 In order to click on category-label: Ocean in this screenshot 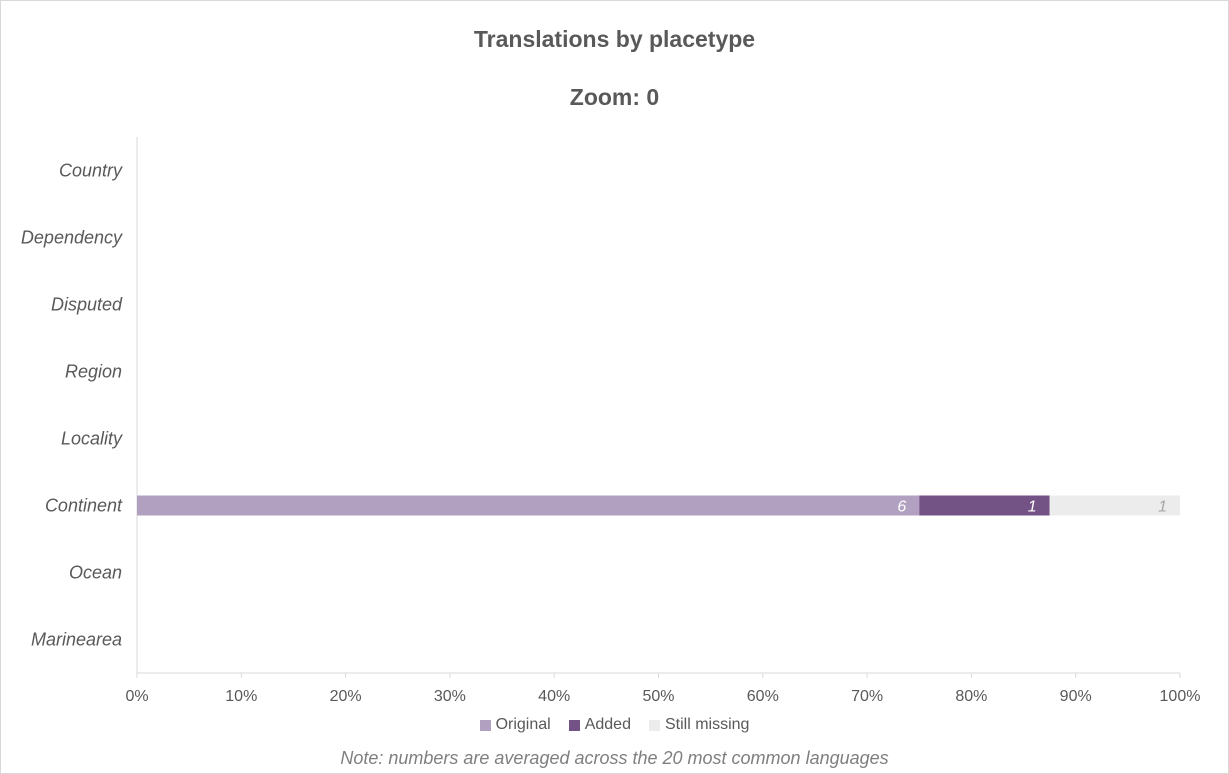, I will do `click(95, 573)`.